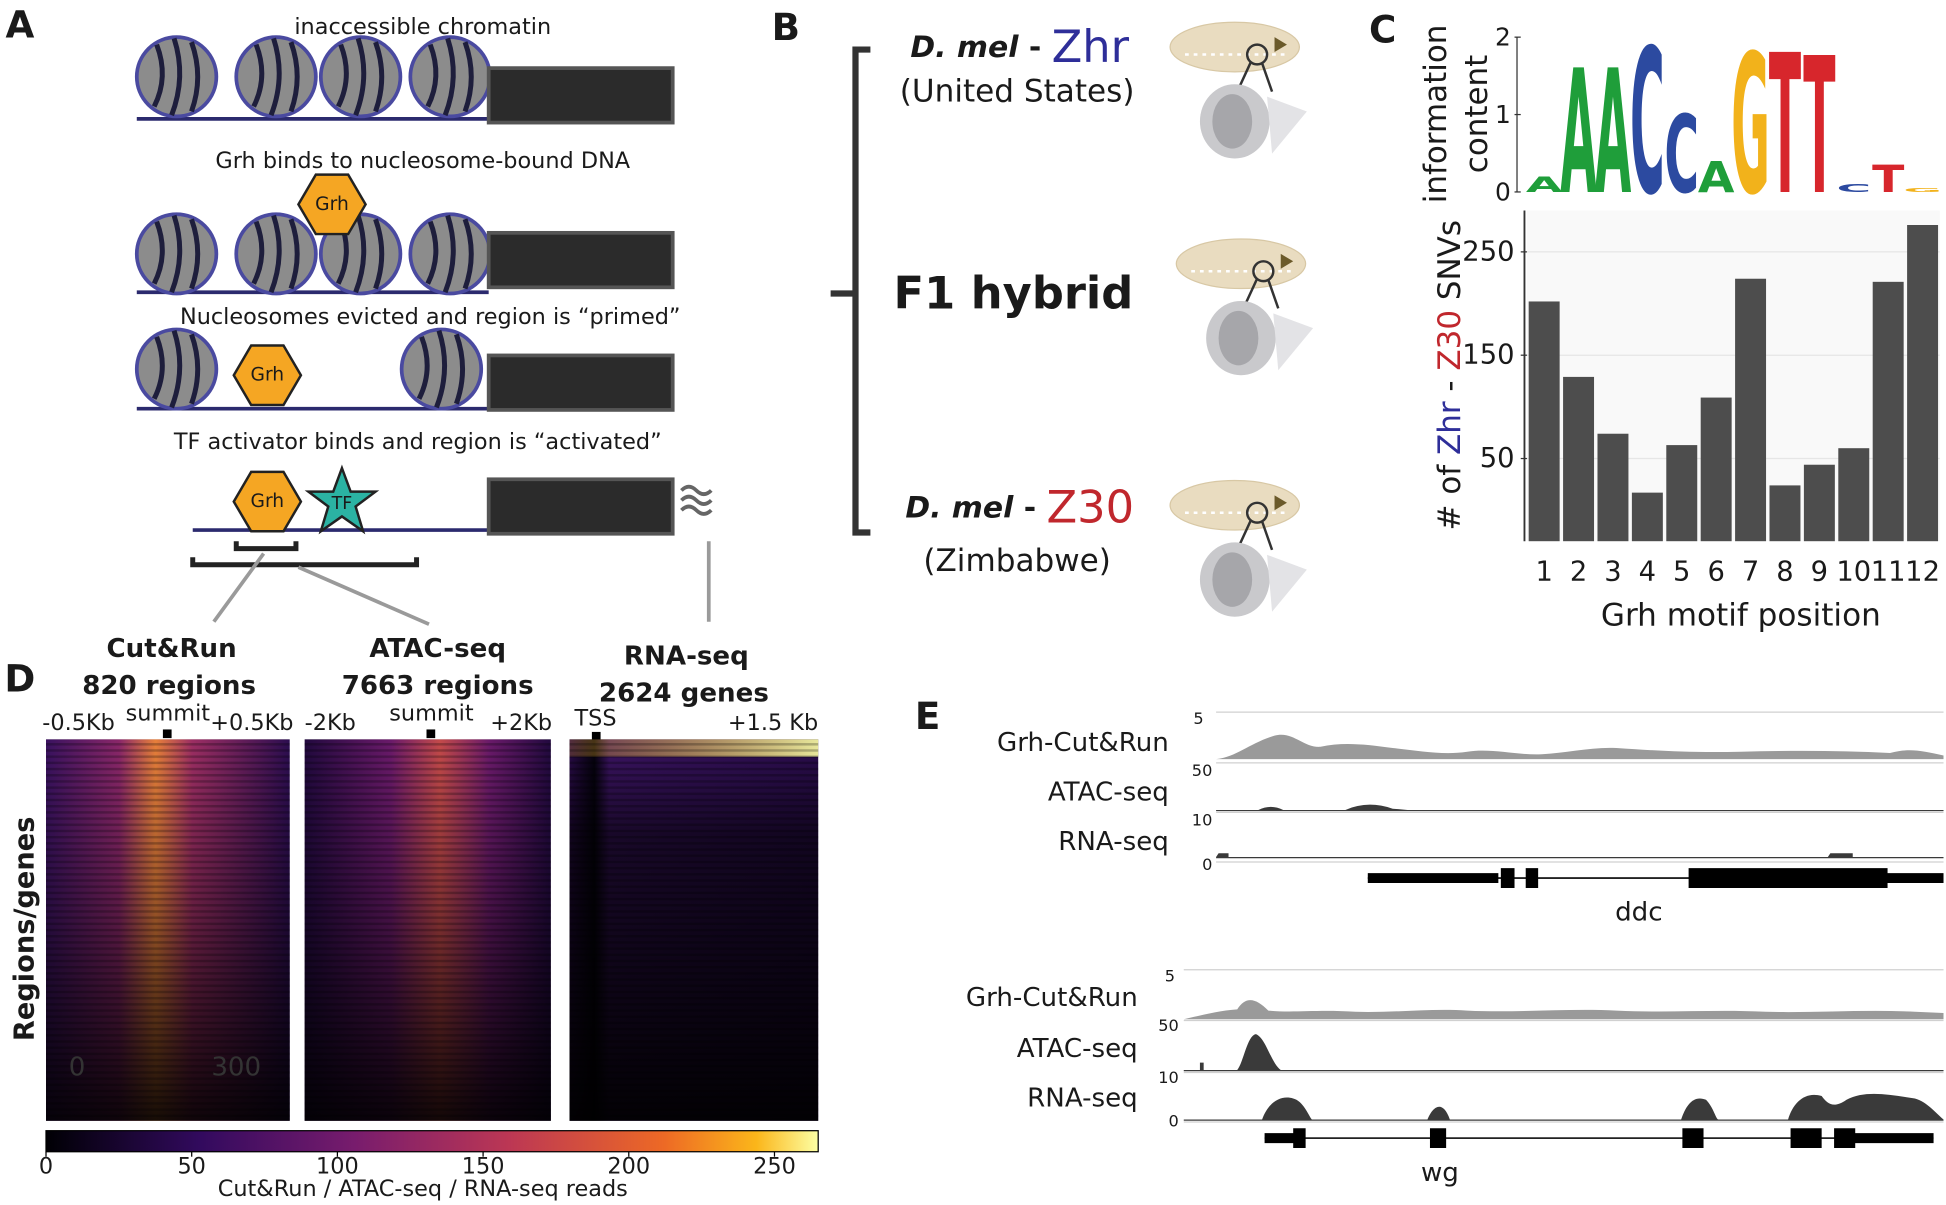 This screenshot has width=1946, height=1205. Describe the element at coordinates (521, 723) in the screenshot. I see `axis-label: +2Kb` at that location.